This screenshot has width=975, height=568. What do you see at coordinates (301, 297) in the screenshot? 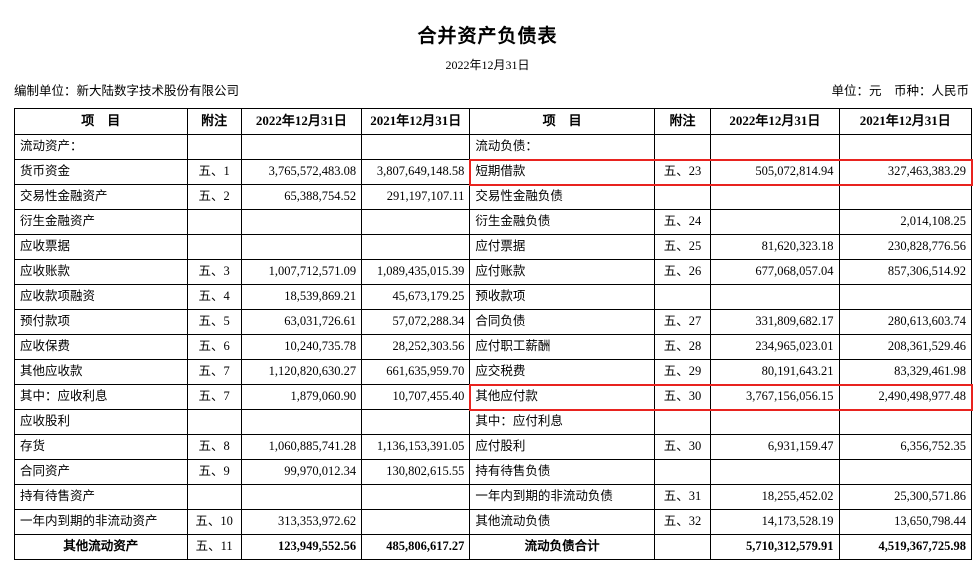
I see `asset-value-2022: 18,539,869.21` at bounding box center [301, 297].